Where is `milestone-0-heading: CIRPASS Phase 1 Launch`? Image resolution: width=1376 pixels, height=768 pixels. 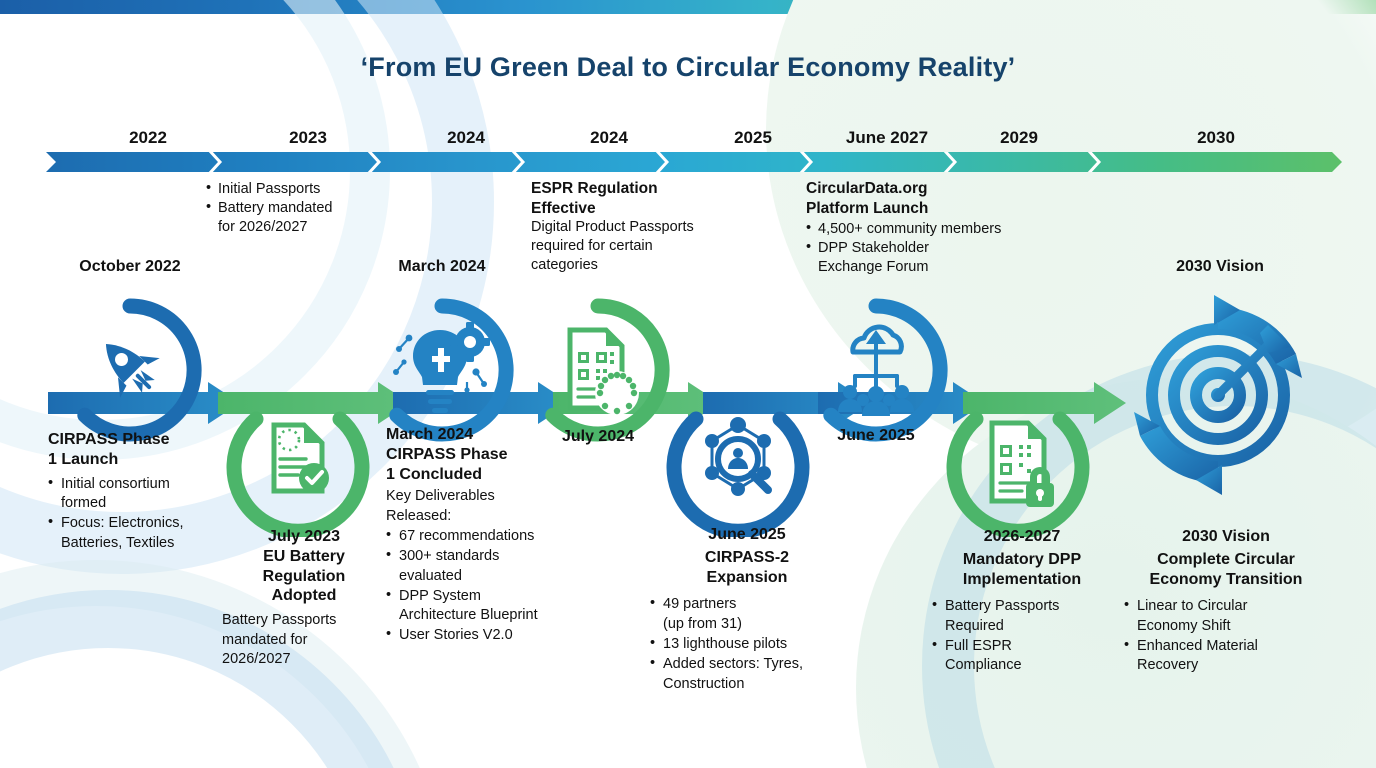 milestone-0-heading: CIRPASS Phase 1 Launch is located at coordinates (109, 449).